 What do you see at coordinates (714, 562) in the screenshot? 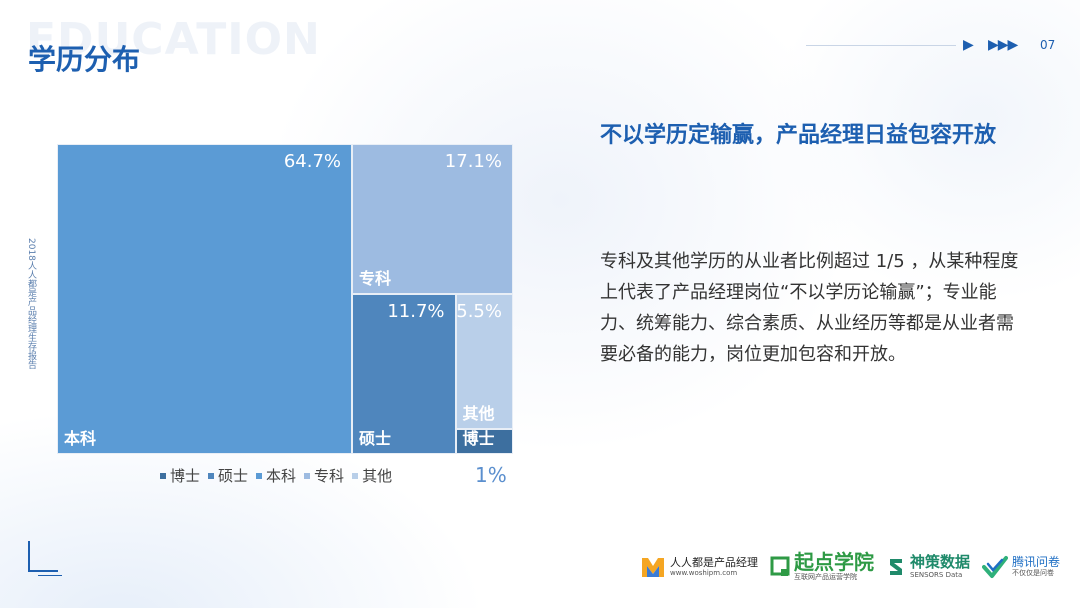
I see `logo-main-text: 人人都是产品经理` at bounding box center [714, 562].